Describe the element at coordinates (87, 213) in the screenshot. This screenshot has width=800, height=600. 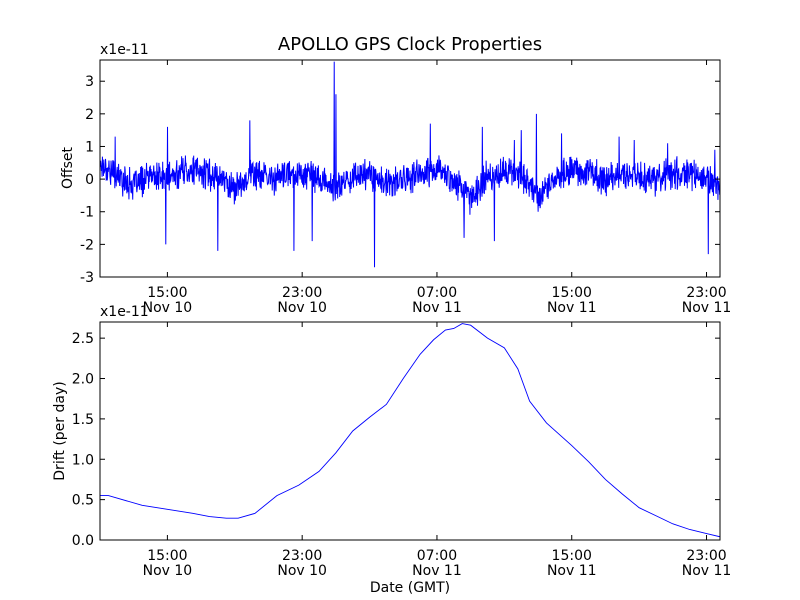
I see `offset-ytick-label: -1` at that location.